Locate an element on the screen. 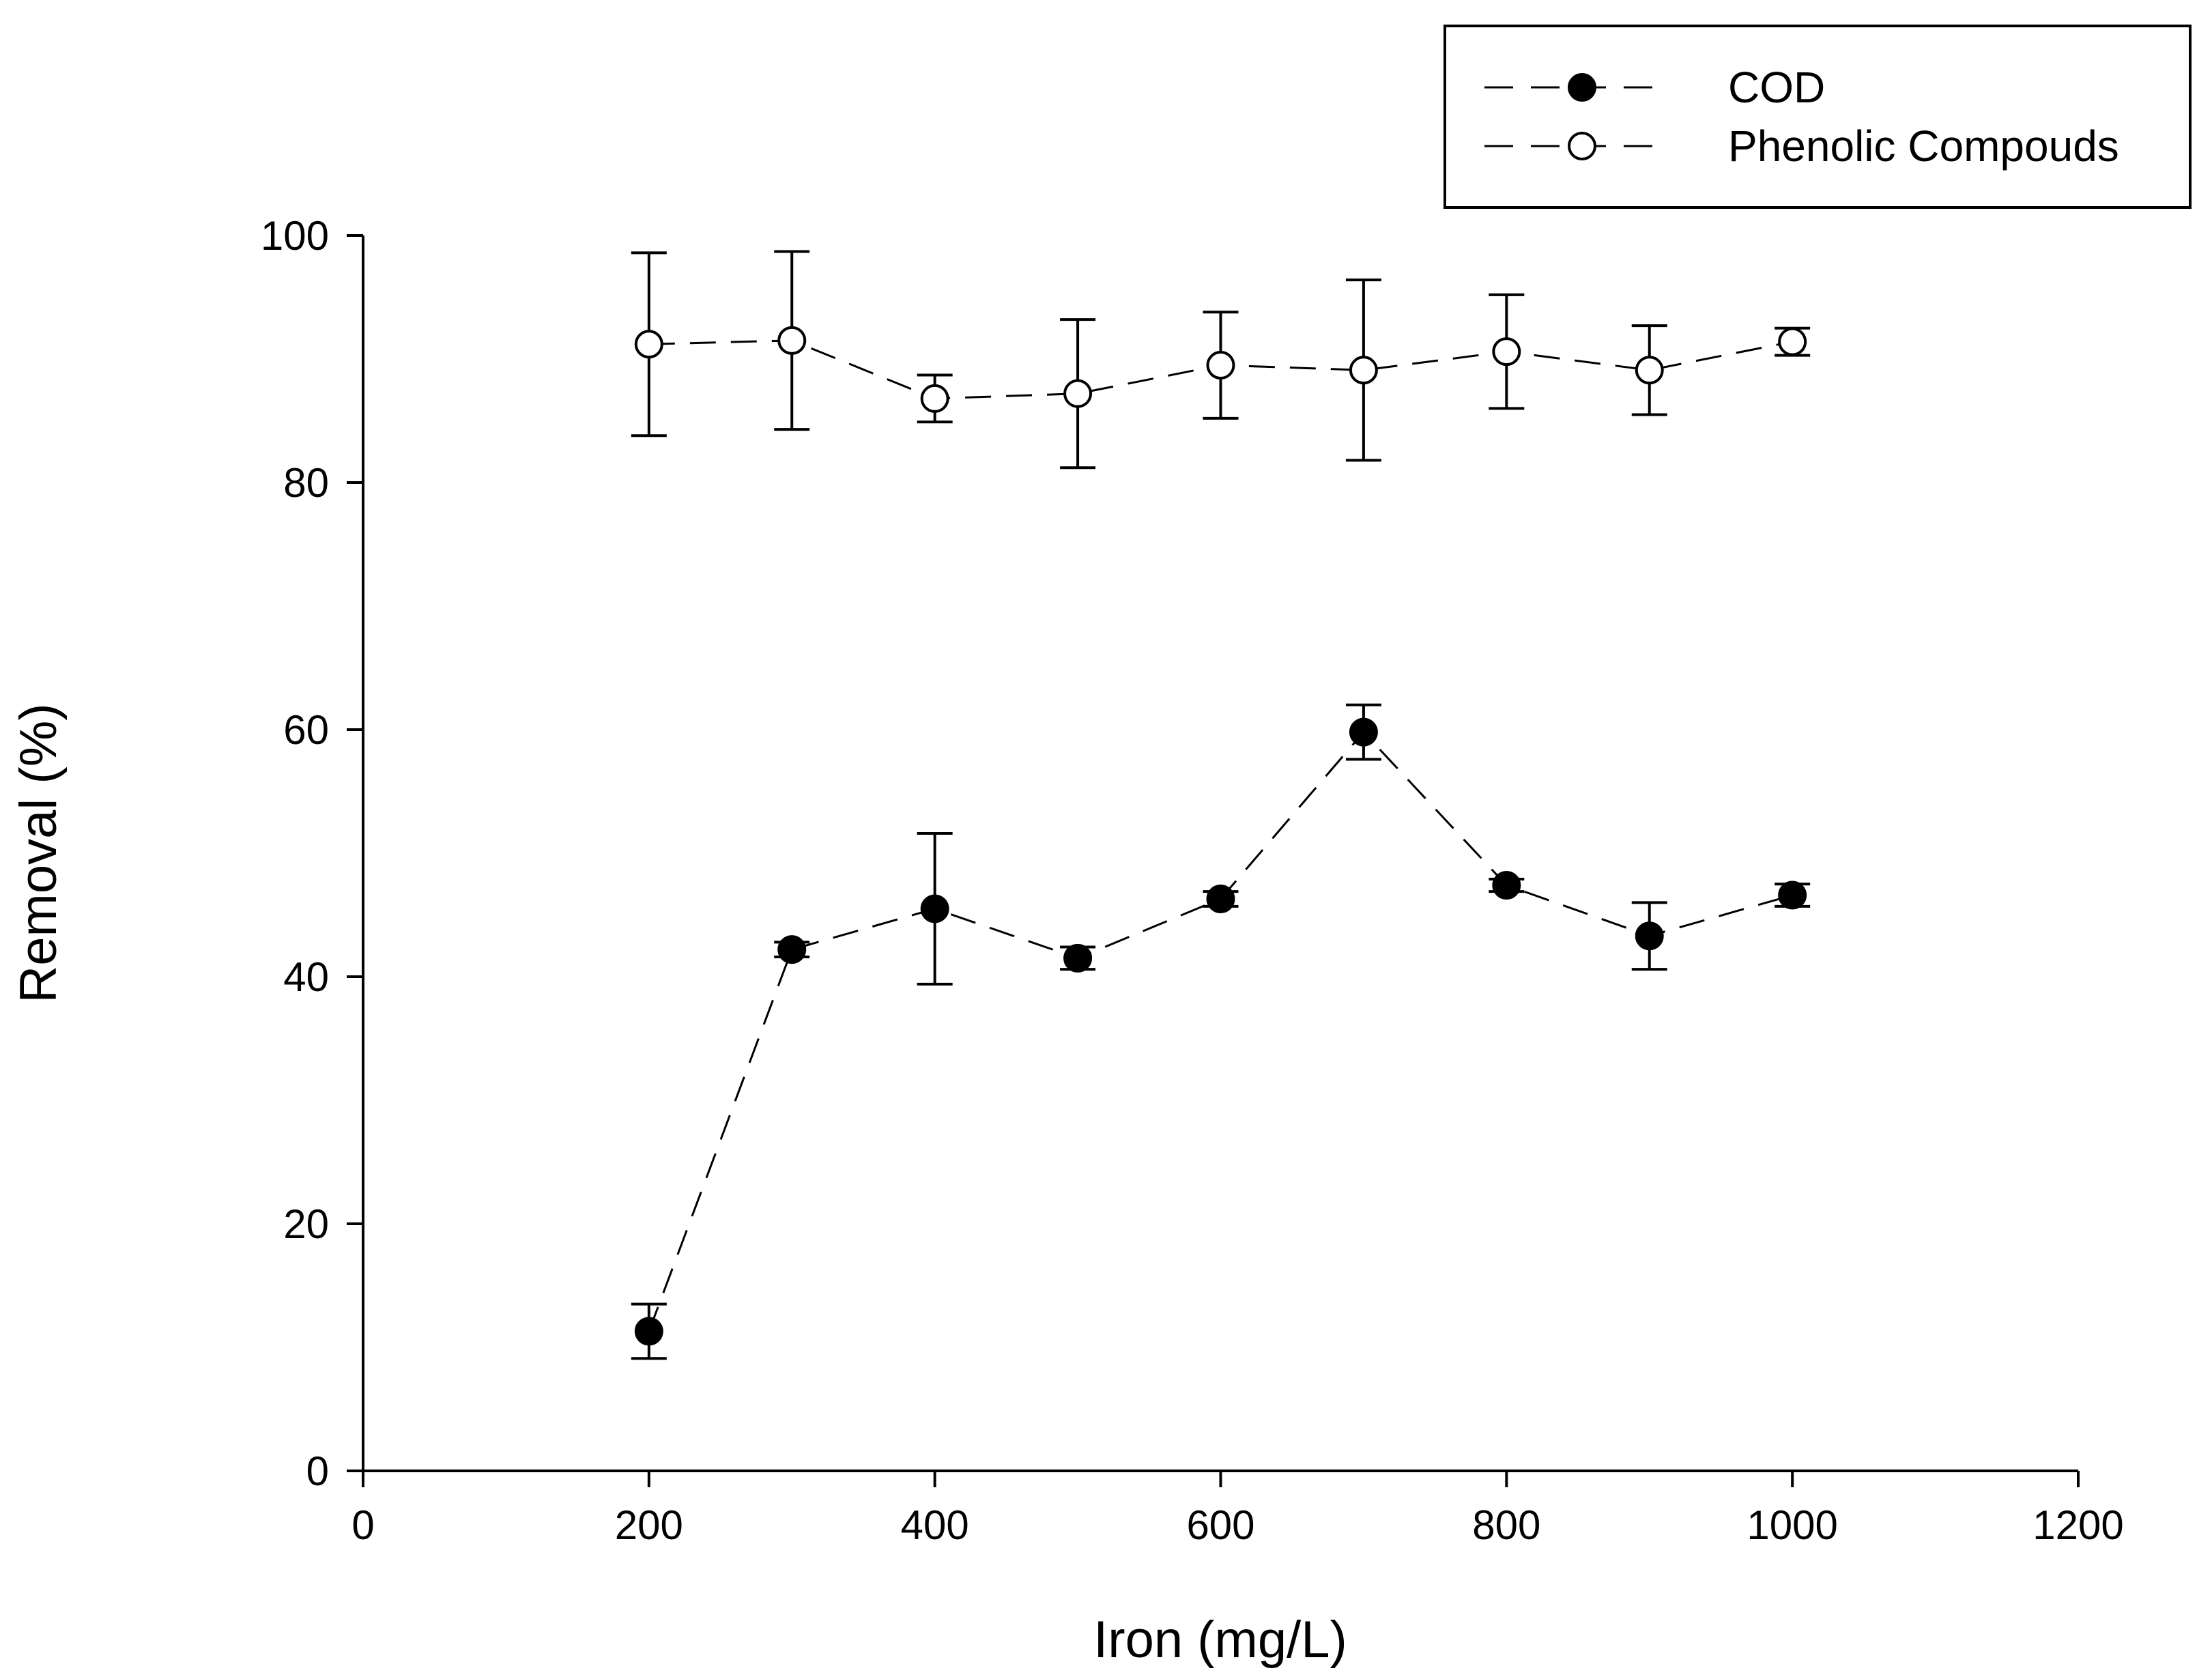 The width and height of the screenshot is (2212, 1677). x-tick-label: 800 is located at coordinates (1506, 1525).